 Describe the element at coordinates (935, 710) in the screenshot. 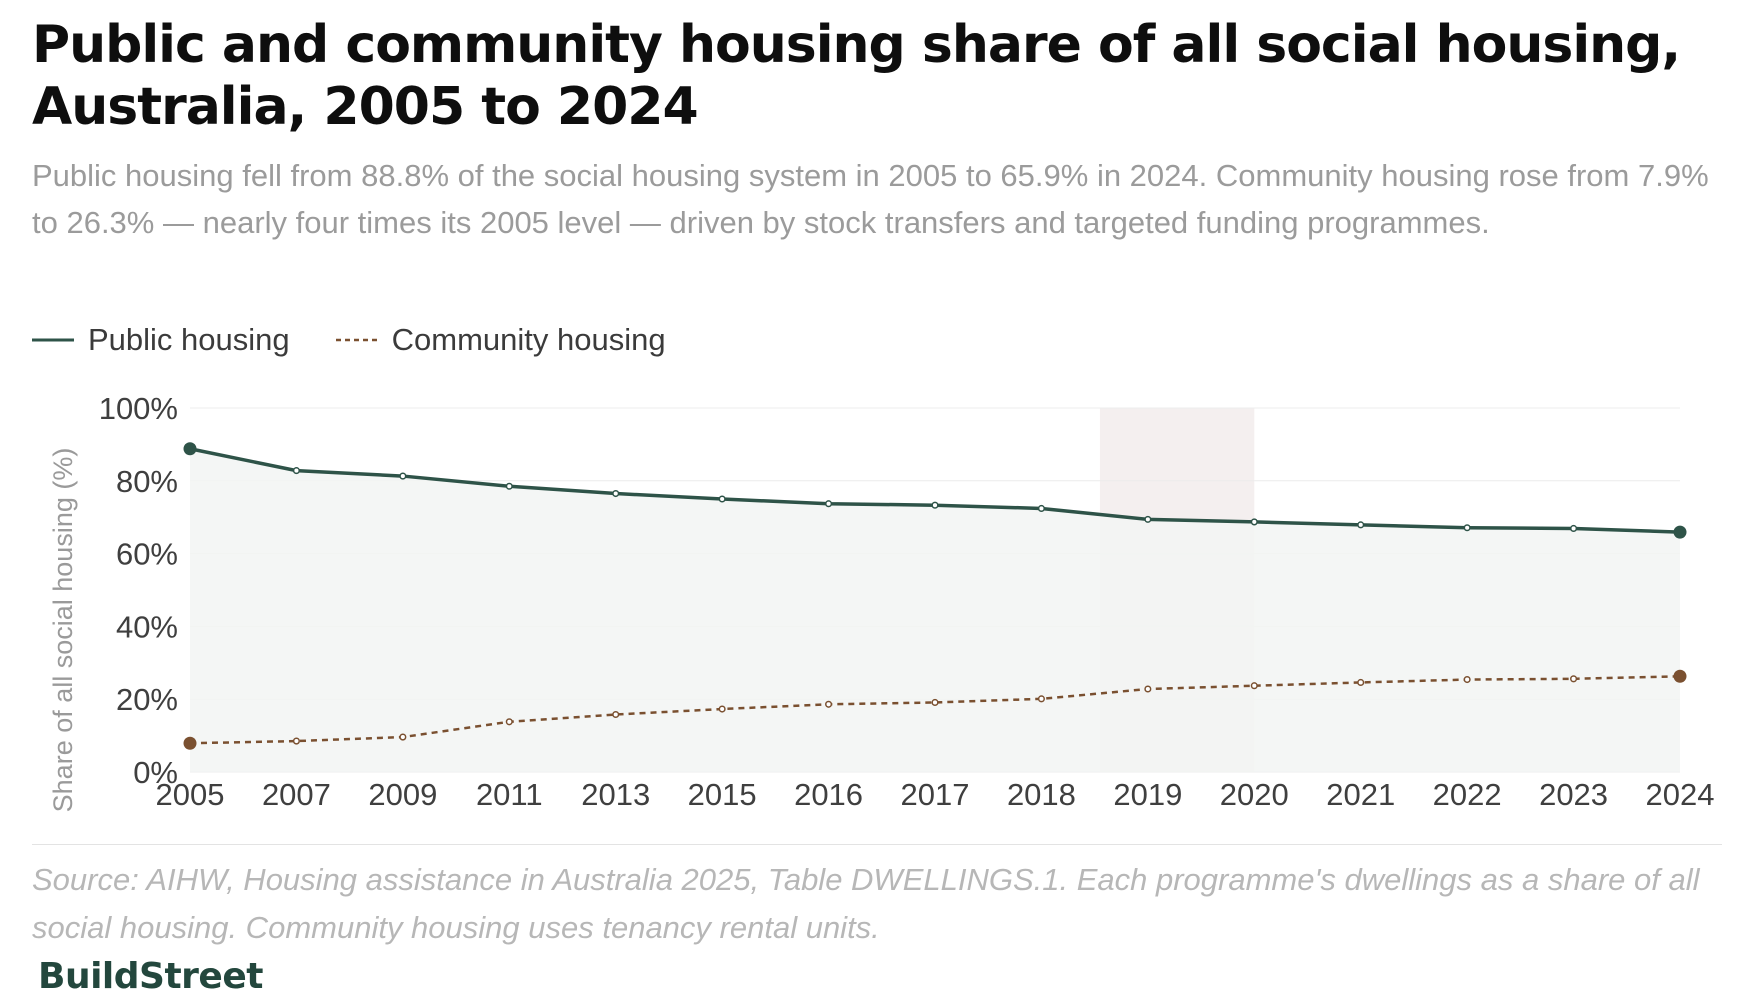

I see `community-housing-line` at that location.